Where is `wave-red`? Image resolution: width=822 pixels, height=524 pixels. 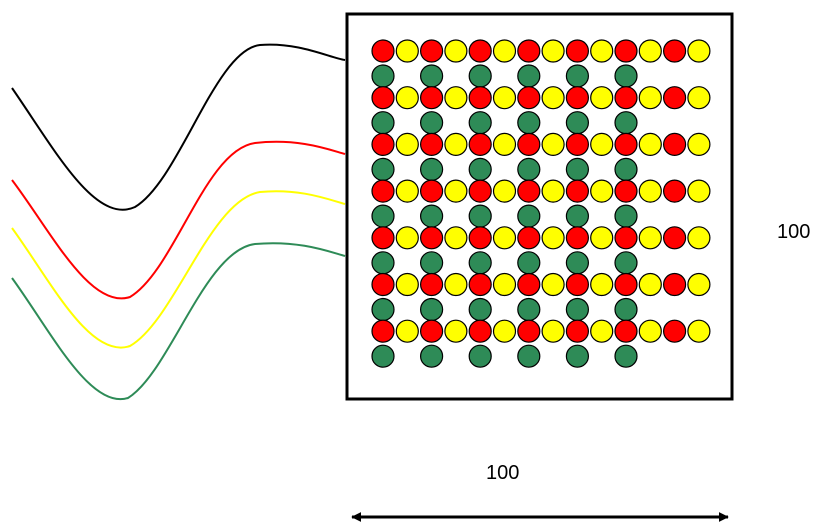
wave-red is located at coordinates (178, 220).